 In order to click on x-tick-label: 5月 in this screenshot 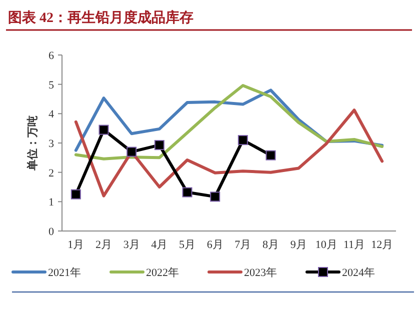, I will do `click(187, 245)`.